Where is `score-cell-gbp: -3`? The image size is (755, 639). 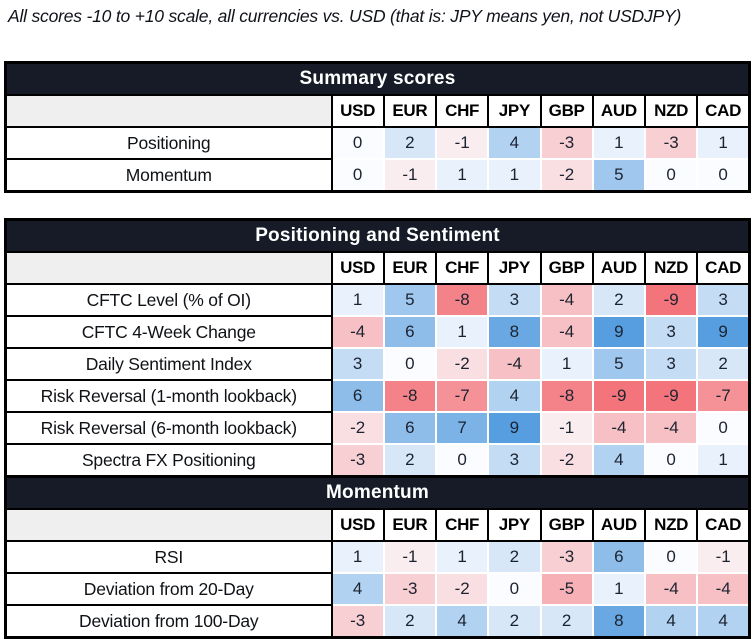 score-cell-gbp: -3 is located at coordinates (566, 143).